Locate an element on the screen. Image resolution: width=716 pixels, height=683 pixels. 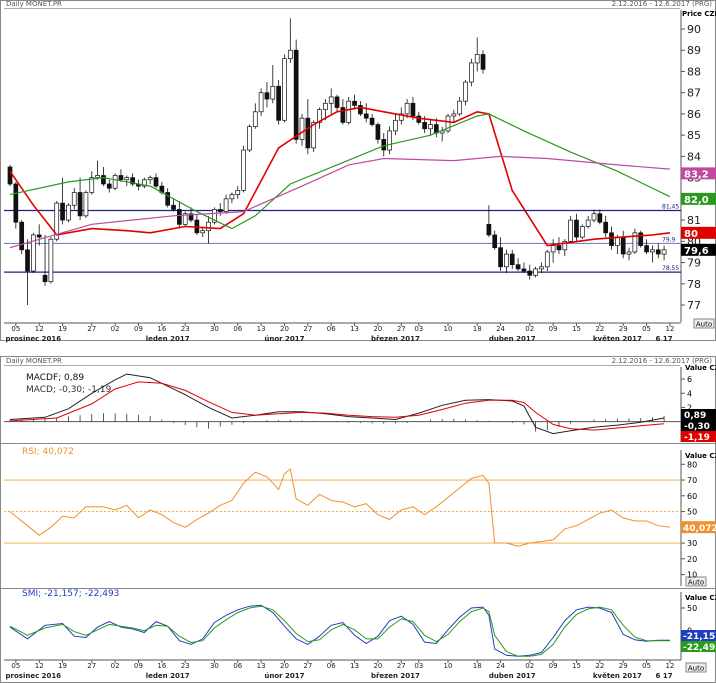
price-badge is located at coordinates (698, 249).